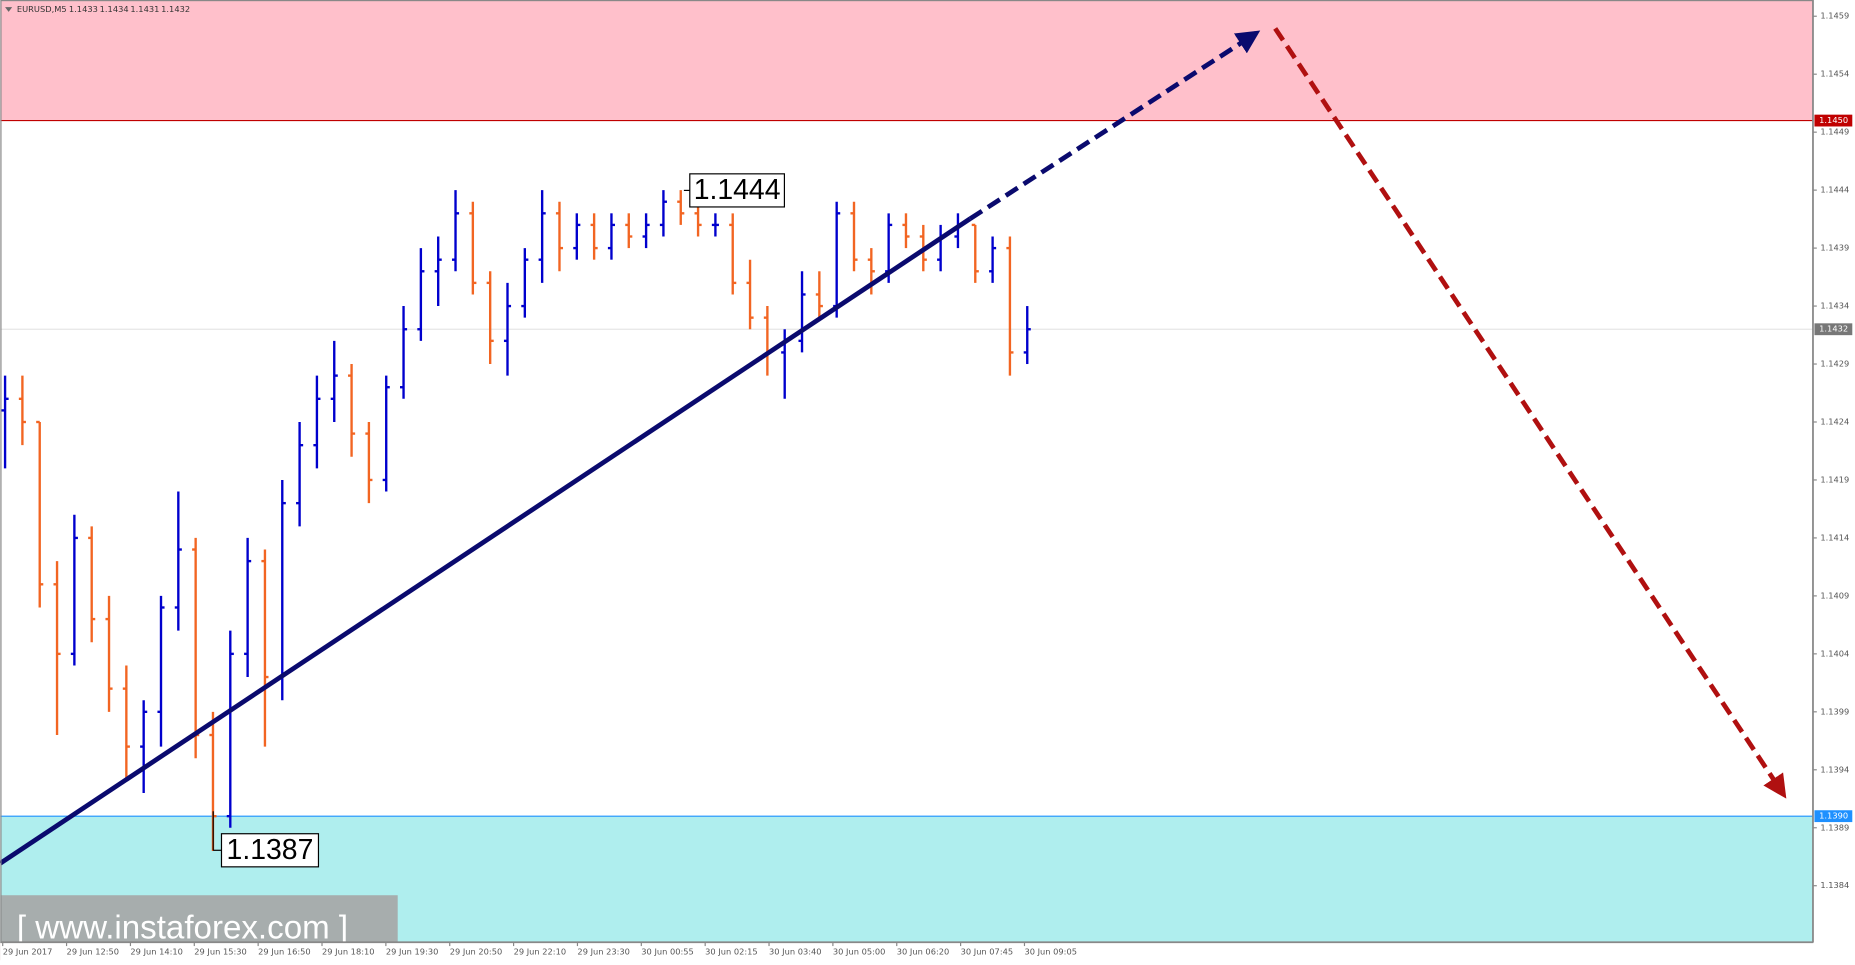 This screenshot has width=1855, height=965. What do you see at coordinates (1834, 769) in the screenshot?
I see `y-tick-label: 1.1394` at bounding box center [1834, 769].